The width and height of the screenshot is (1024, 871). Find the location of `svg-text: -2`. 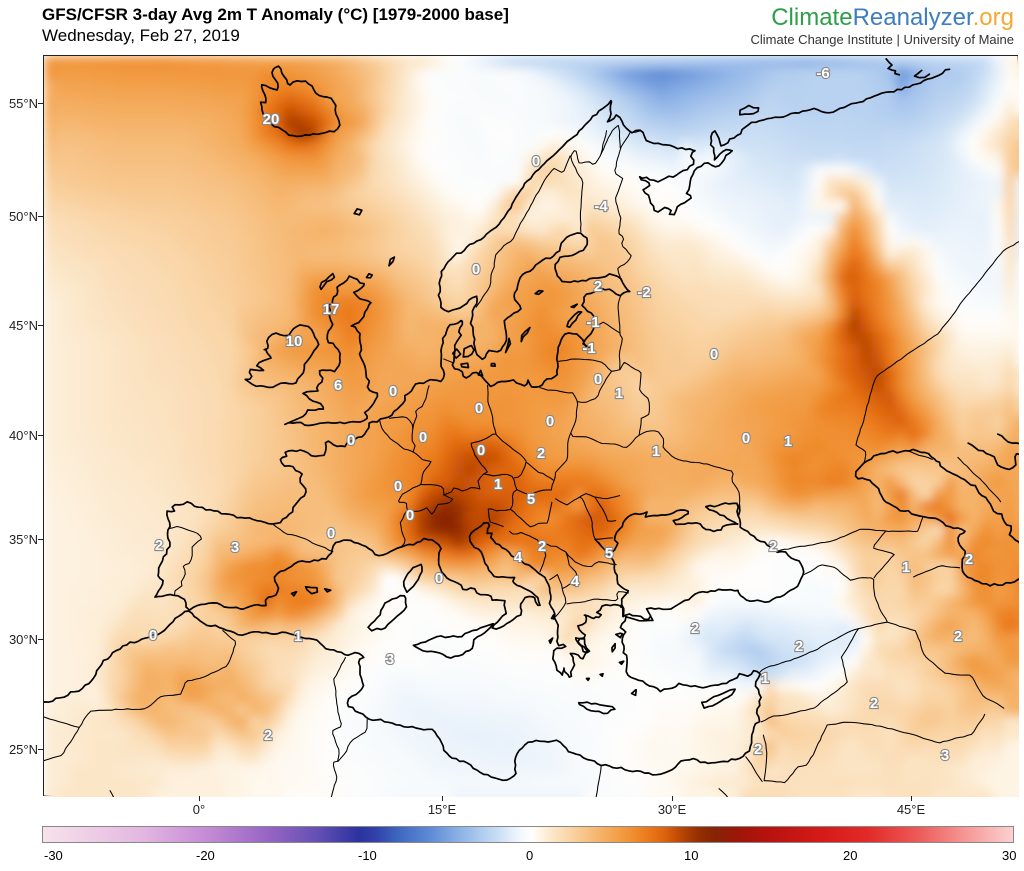

svg-text: -2 is located at coordinates (643, 292).